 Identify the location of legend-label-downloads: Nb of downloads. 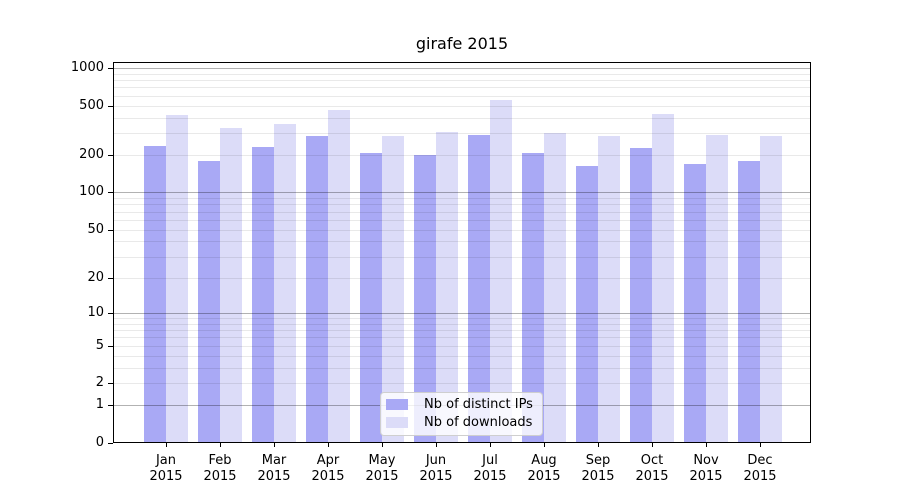
(478, 422).